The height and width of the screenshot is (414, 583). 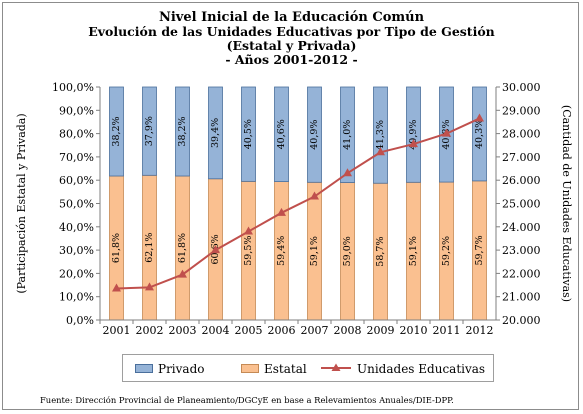 What do you see at coordinates (521, 87) in the screenshot?
I see `y-tick-label-right-10: 30.000` at bounding box center [521, 87].